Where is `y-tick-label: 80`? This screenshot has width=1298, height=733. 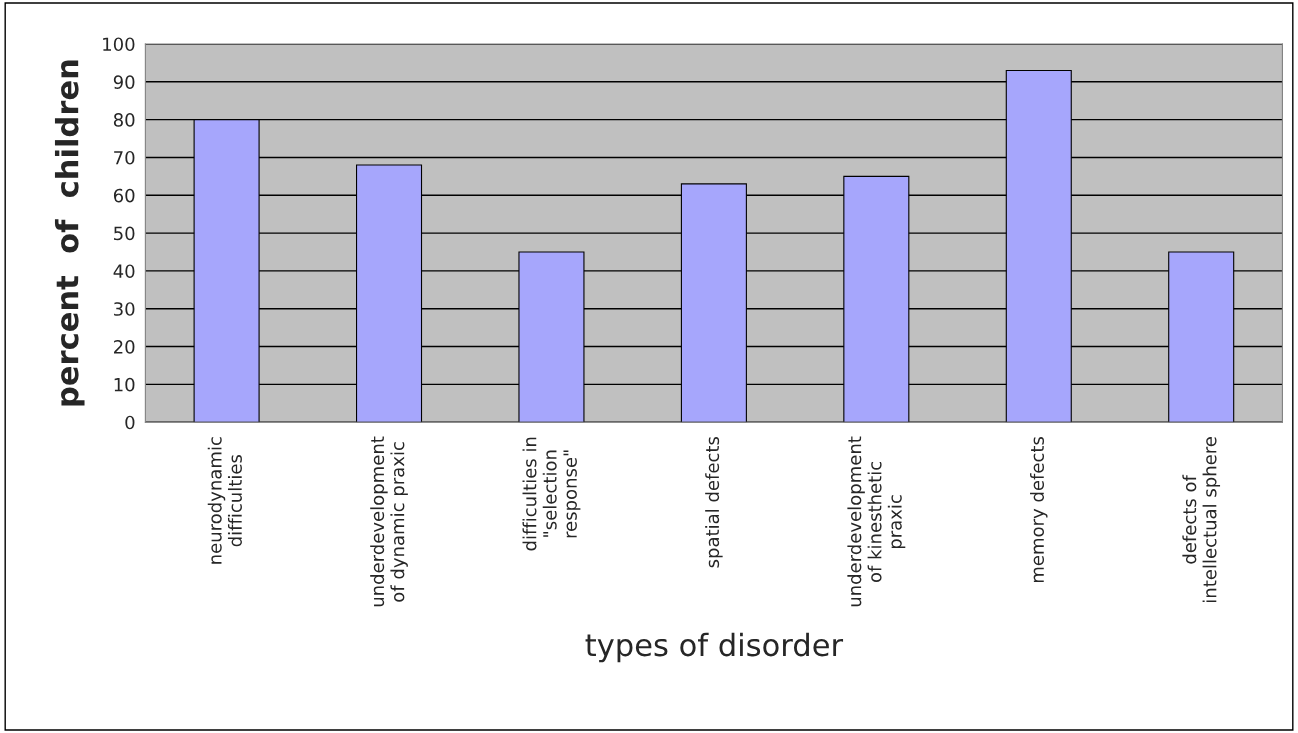 y-tick-label: 80 is located at coordinates (124, 120).